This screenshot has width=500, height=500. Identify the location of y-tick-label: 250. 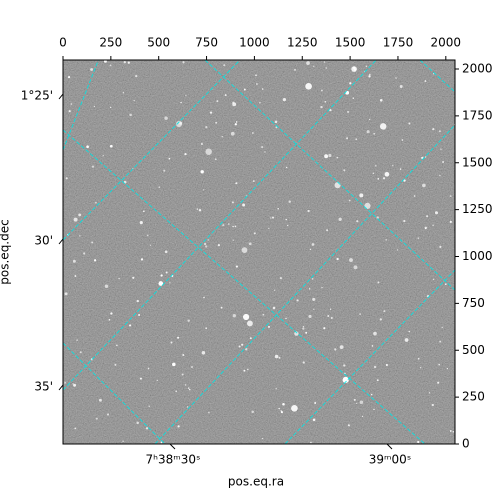
(473, 397).